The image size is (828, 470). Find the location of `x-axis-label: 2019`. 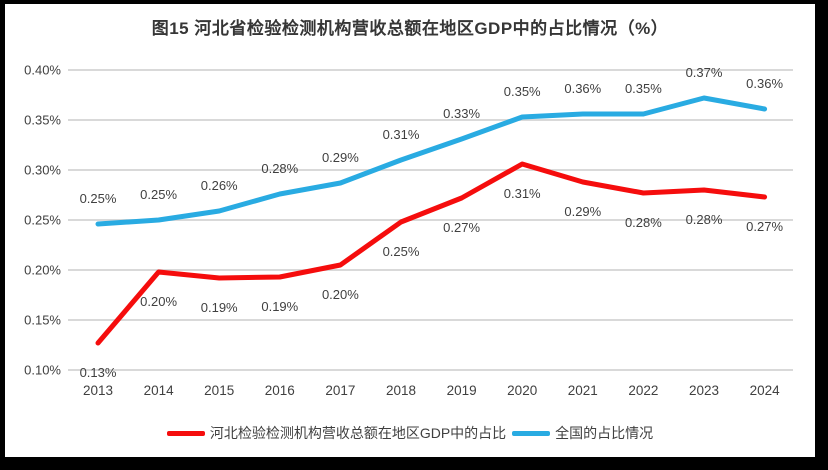

x-axis-label: 2019 is located at coordinates (462, 390).